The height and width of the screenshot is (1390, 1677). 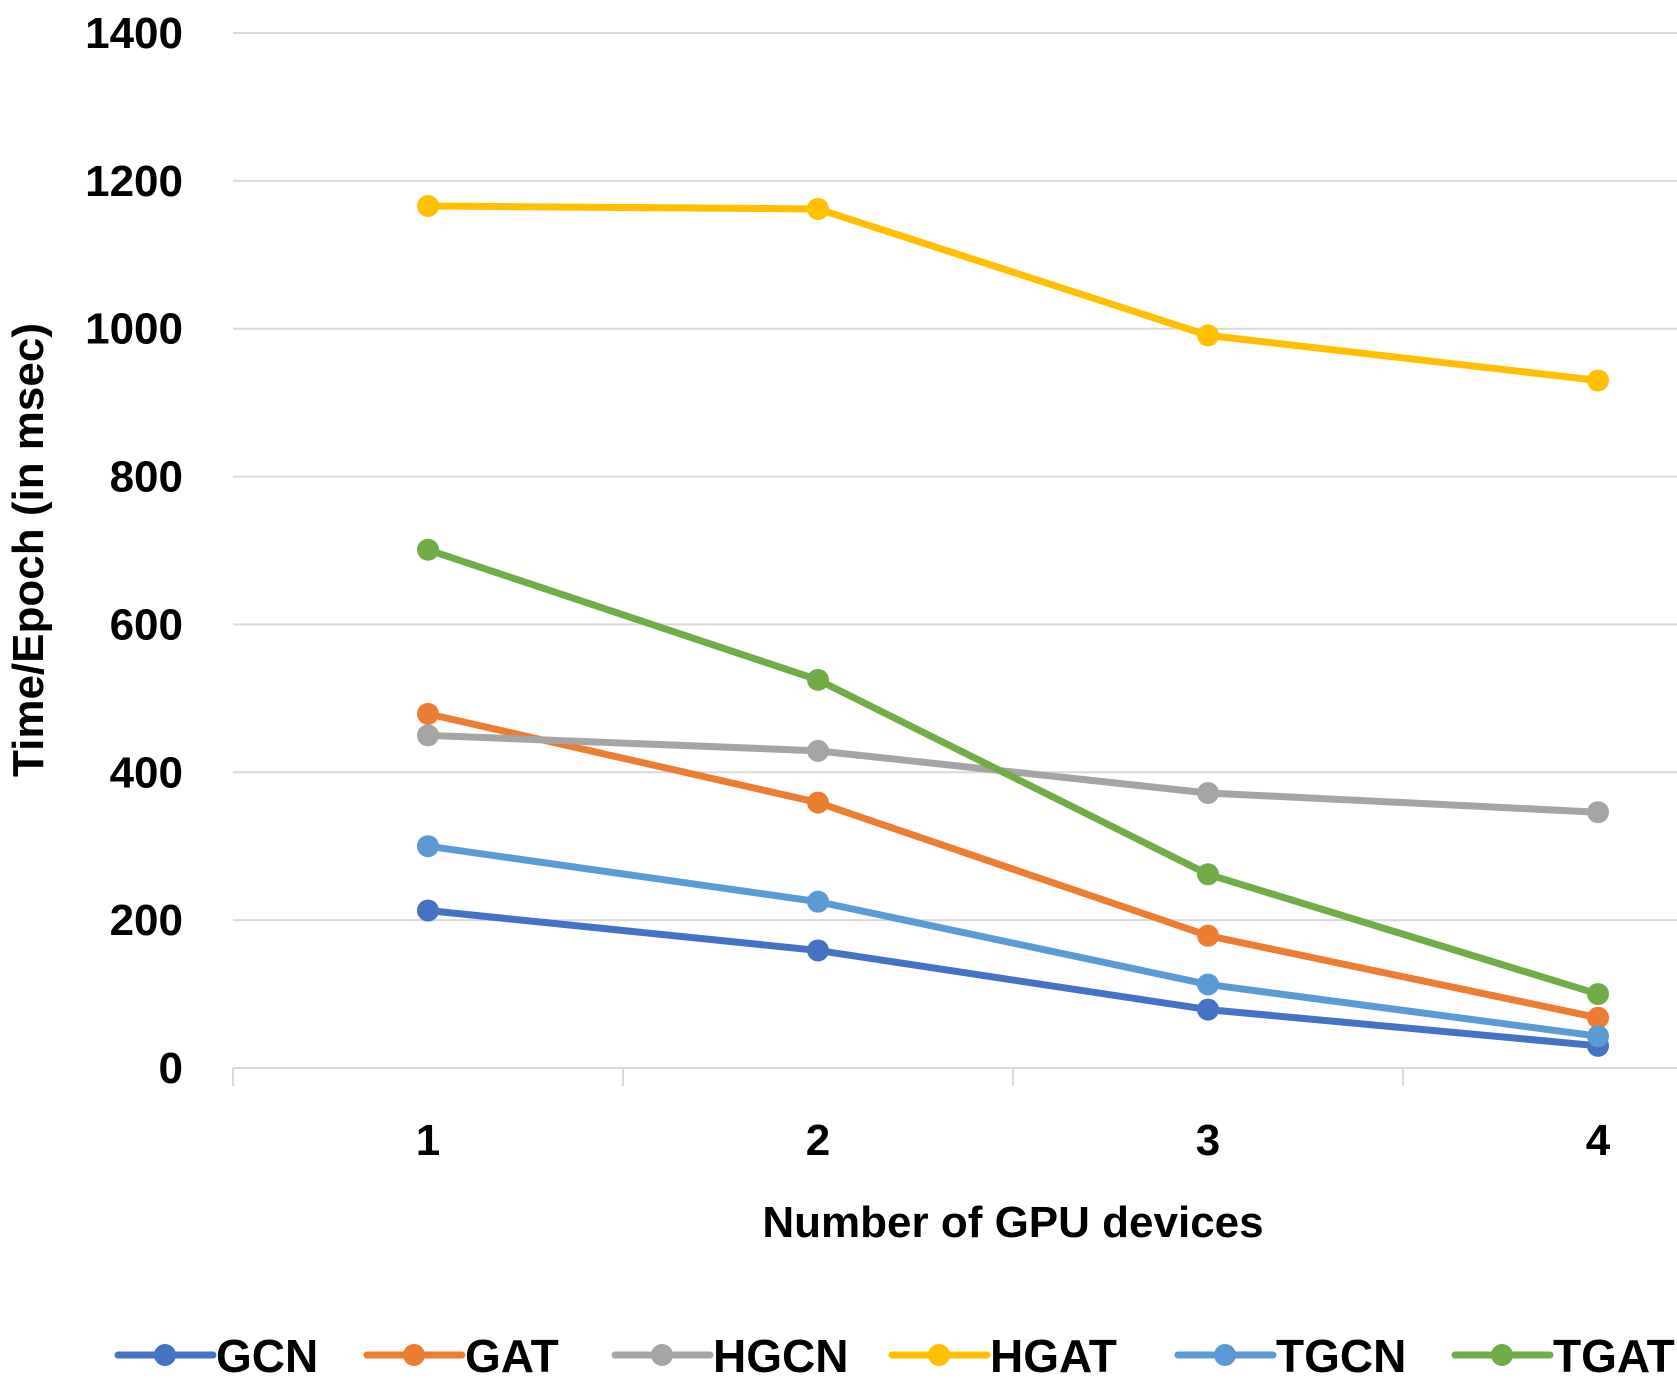 What do you see at coordinates (1341, 1356) in the screenshot?
I see `legend-label: TGCN` at bounding box center [1341, 1356].